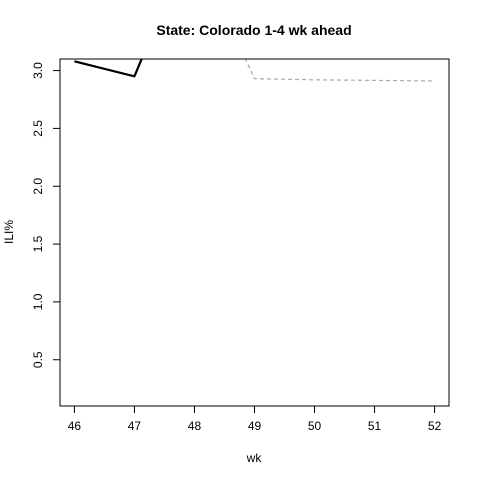  What do you see at coordinates (435, 426) in the screenshot?
I see `x-tick-label-52: 52` at bounding box center [435, 426].